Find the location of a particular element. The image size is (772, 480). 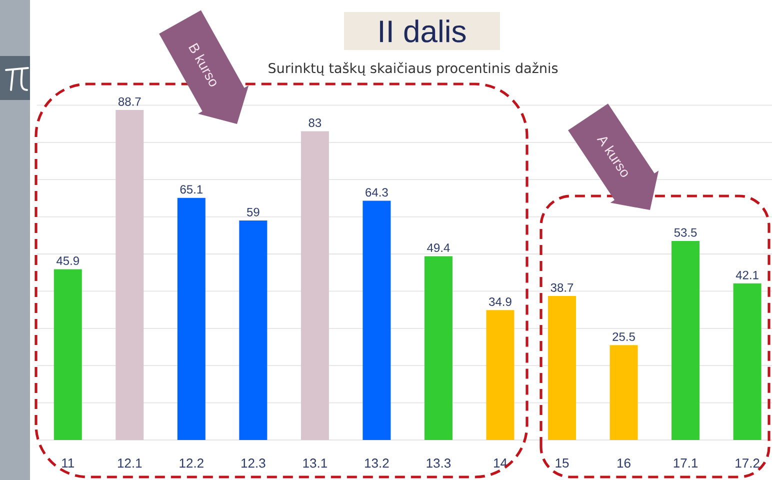

x-tick-label: 12.1 is located at coordinates (130, 463).